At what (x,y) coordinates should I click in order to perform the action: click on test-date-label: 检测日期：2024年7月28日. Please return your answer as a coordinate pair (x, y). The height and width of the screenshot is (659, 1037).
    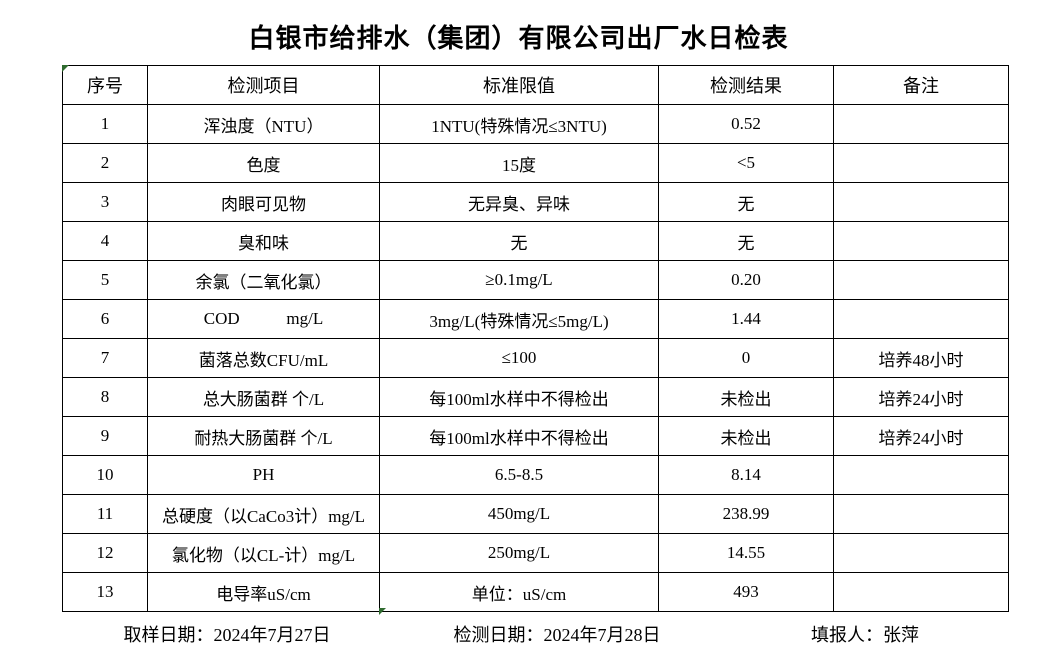
    Looking at the image, I should click on (557, 635).